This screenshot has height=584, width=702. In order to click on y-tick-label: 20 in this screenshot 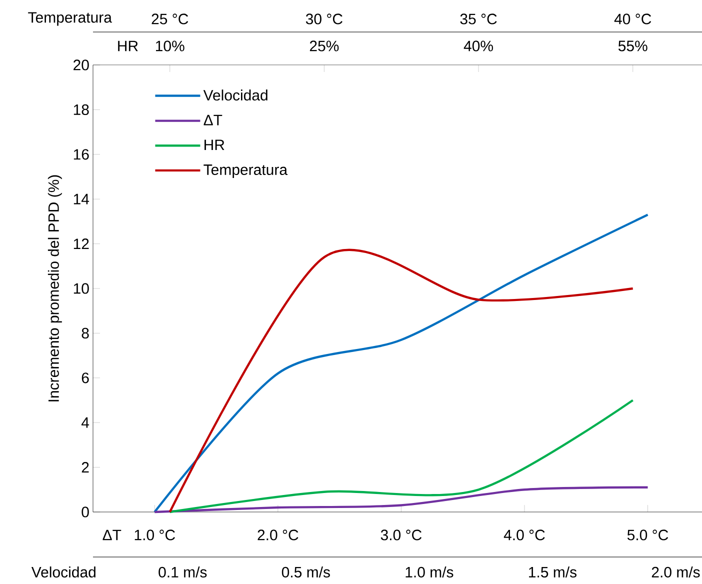, I will do `click(81, 65)`.